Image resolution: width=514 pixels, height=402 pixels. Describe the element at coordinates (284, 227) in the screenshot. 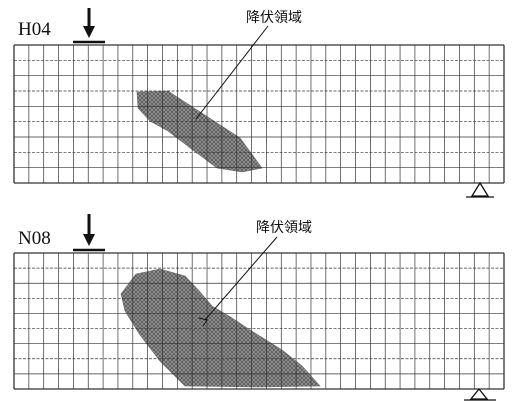

I see `callout-label-n08: 降伏領域` at that location.